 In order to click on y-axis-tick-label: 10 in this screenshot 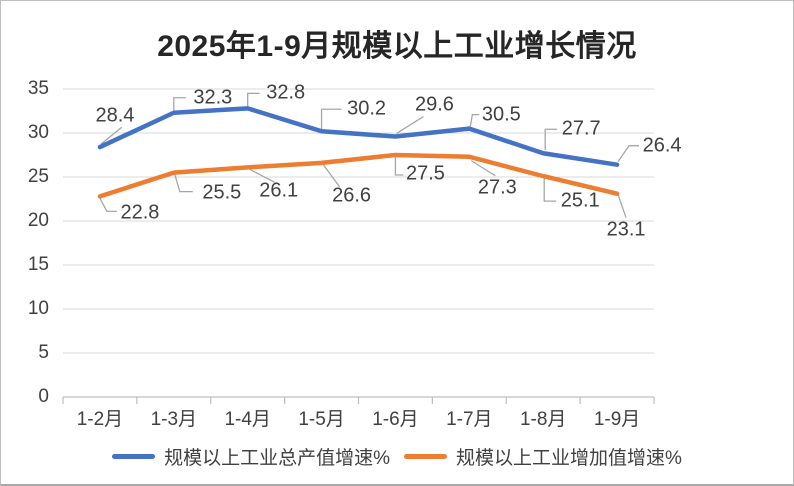, I will do `click(38, 308)`.